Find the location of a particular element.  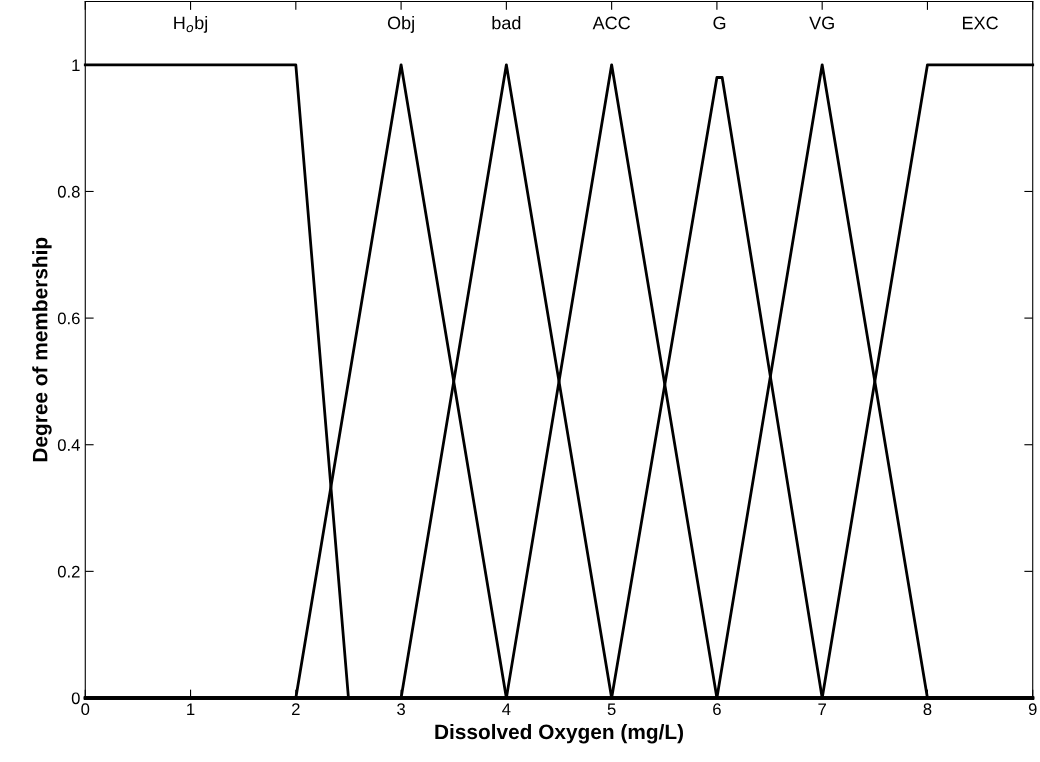

y-tick-label: 1 is located at coordinates (76, 65).